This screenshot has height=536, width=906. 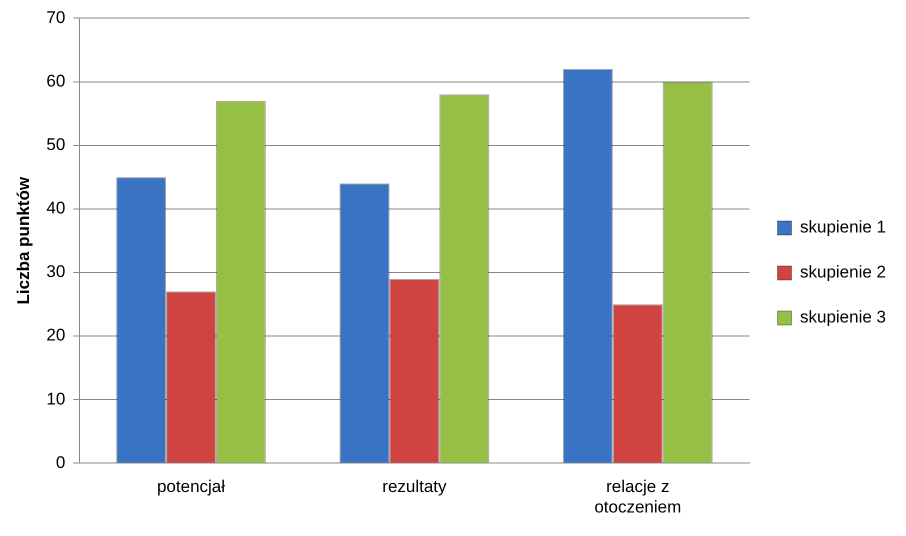 What do you see at coordinates (843, 317) in the screenshot?
I see `legend-label: skupienie 3` at bounding box center [843, 317].